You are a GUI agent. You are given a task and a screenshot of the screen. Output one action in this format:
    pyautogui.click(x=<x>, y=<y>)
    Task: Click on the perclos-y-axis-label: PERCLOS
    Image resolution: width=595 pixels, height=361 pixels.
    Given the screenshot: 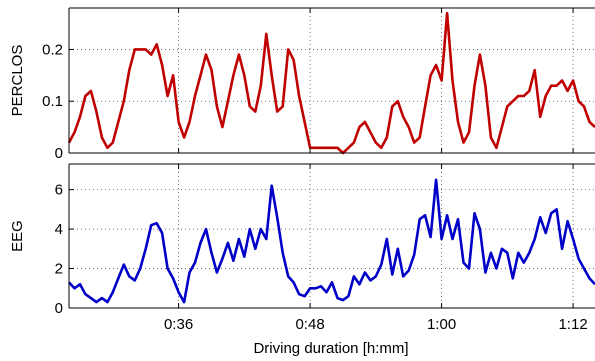 What is the action you would take?
    pyautogui.click(x=17, y=81)
    